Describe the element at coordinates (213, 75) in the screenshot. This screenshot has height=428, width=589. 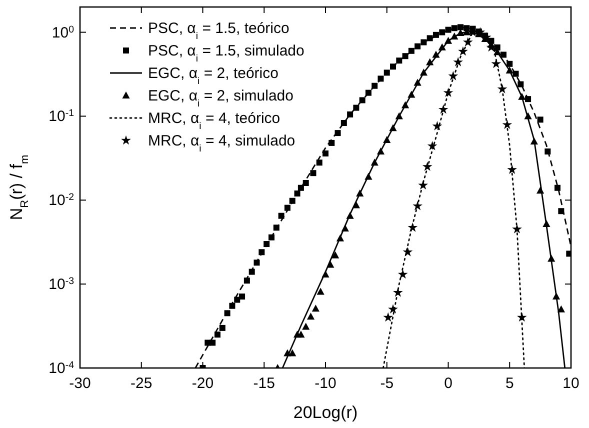
I see `legend-label: EGC, α$_{i}$ = 2, teórico` at that location.